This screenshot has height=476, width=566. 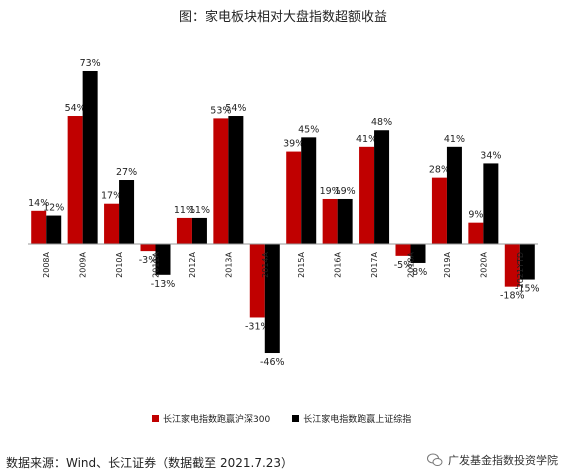 What do you see at coordinates (527, 262) in the screenshot?
I see `bar-sse-2021YTD` at bounding box center [527, 262].